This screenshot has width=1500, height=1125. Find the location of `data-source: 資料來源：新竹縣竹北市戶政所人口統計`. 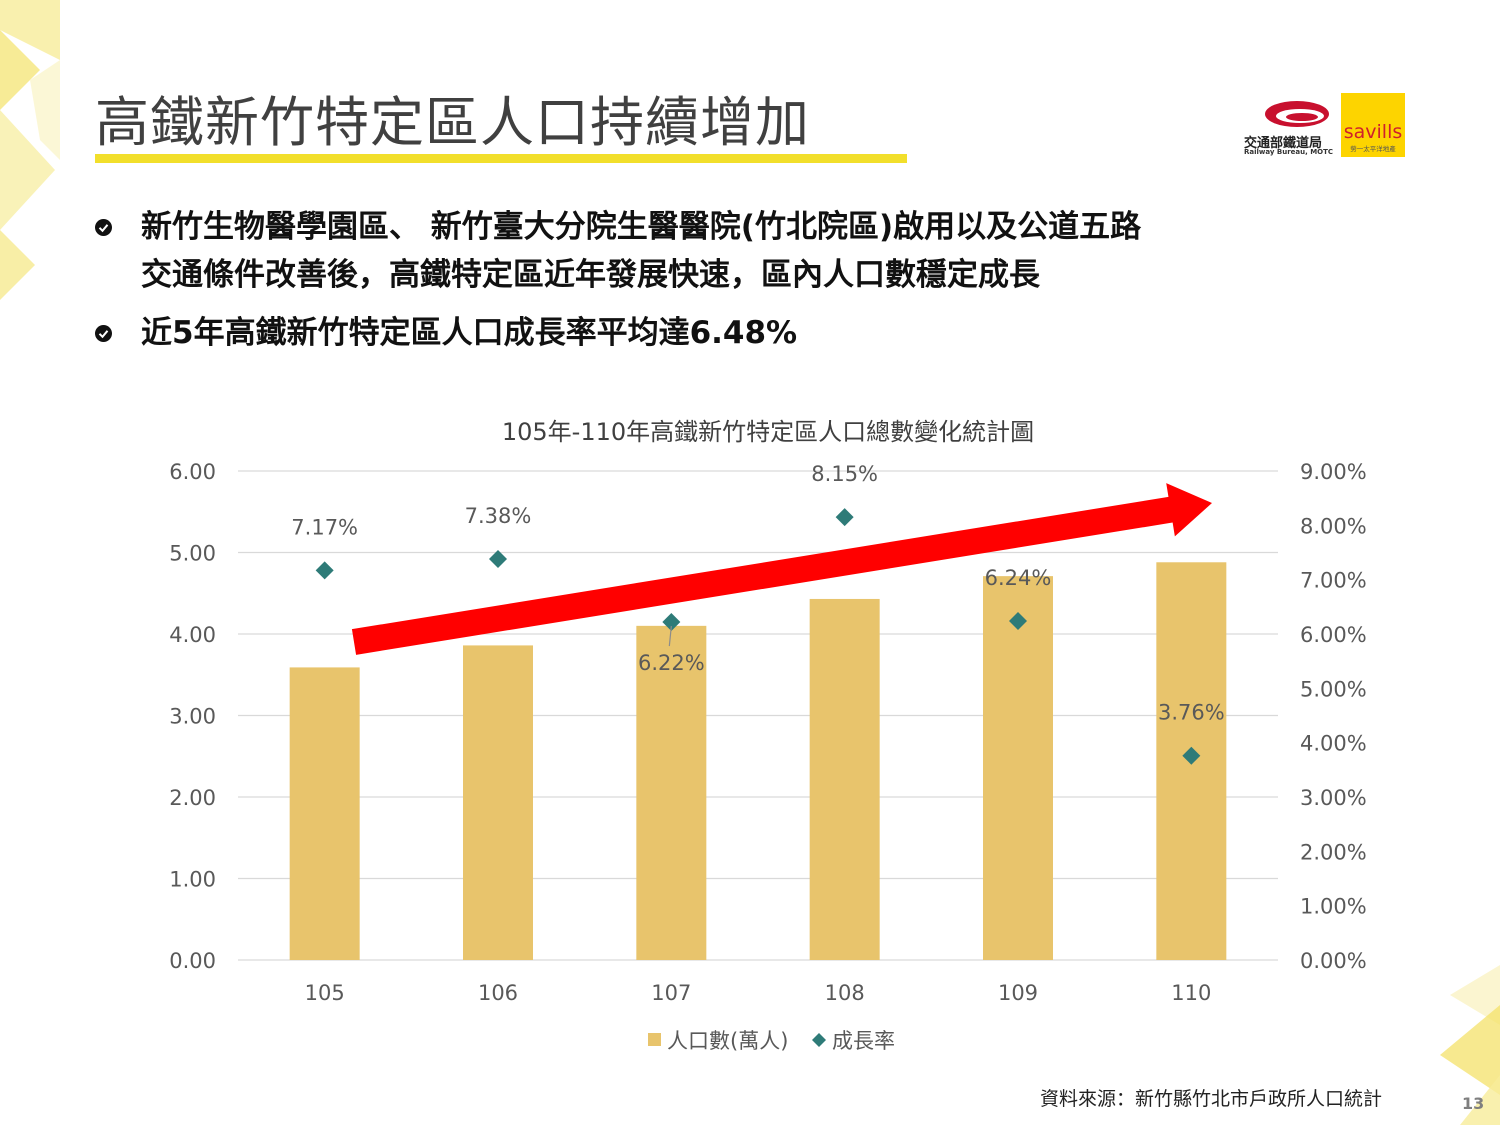

data-source: 資料來源：新竹縣竹北市戶政所人口統計 is located at coordinates (1211, 1099).